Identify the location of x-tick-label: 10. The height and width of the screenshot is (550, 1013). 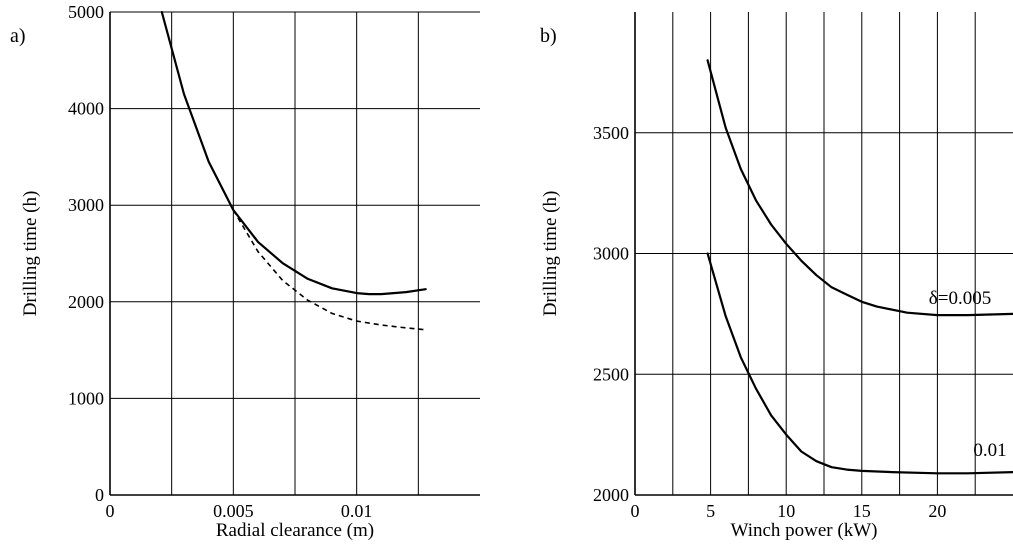
(786, 511).